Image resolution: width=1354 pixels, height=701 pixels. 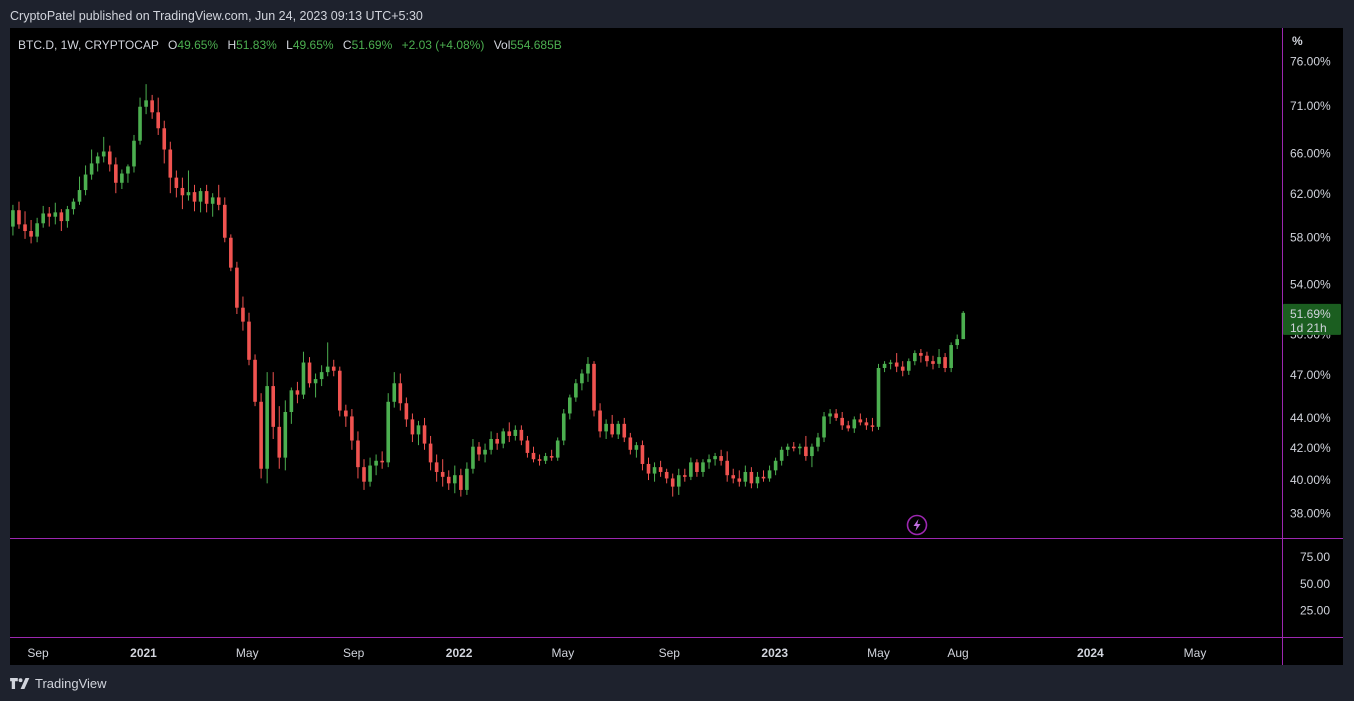 I want to click on volume-tick-label: 75.00, so click(x=1315, y=557).